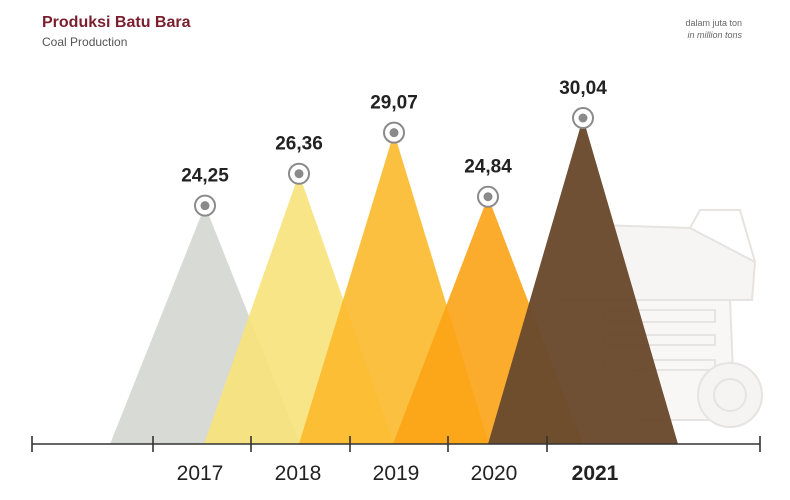 This screenshot has height=500, width=790. I want to click on unit-note: dalam juta ton in million tons, so click(713, 29).